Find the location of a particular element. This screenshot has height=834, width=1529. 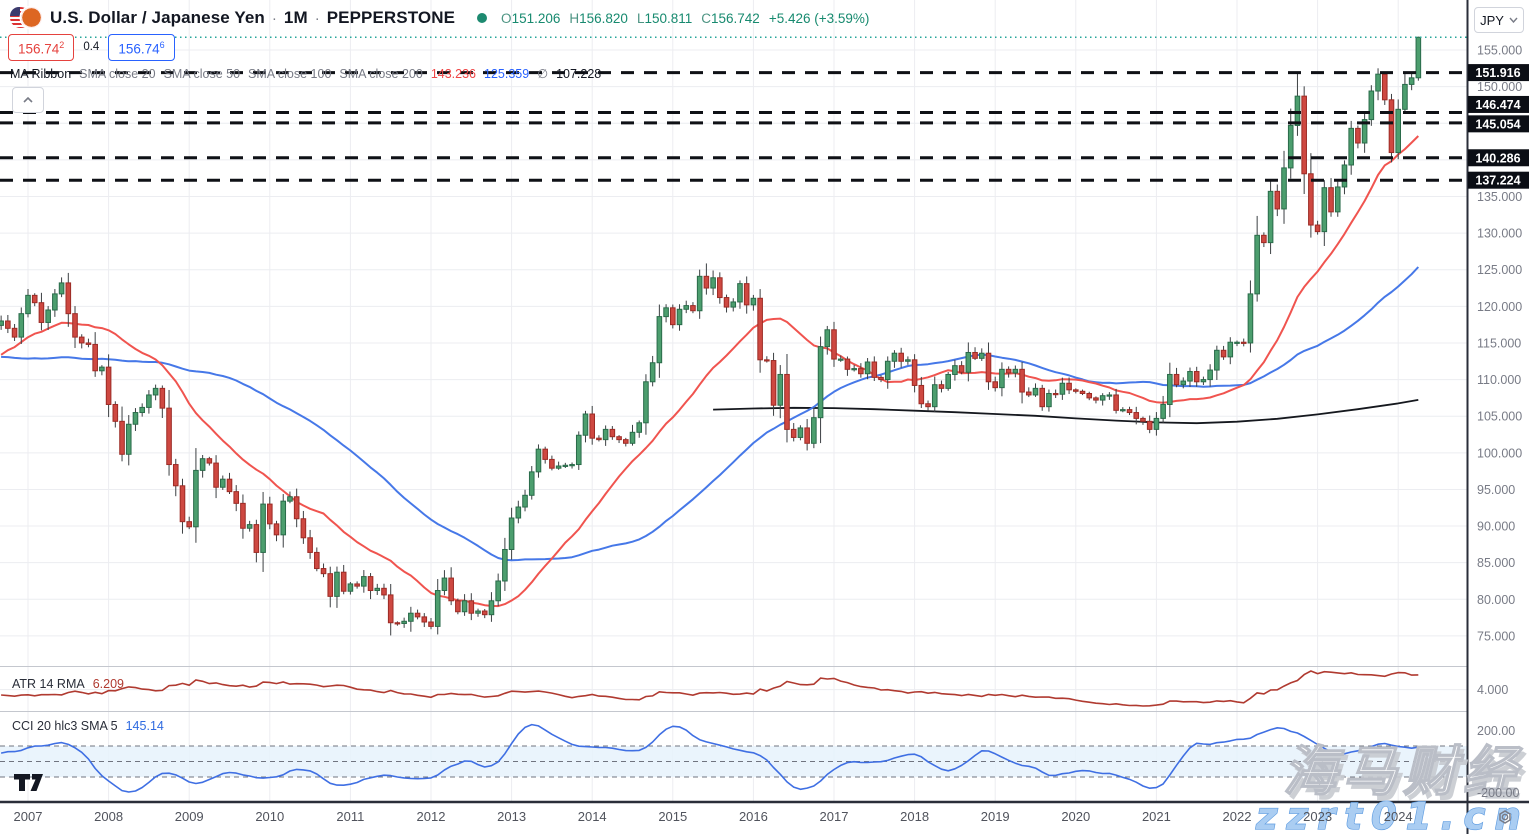

chevron-down-icon is located at coordinates (1513, 20).